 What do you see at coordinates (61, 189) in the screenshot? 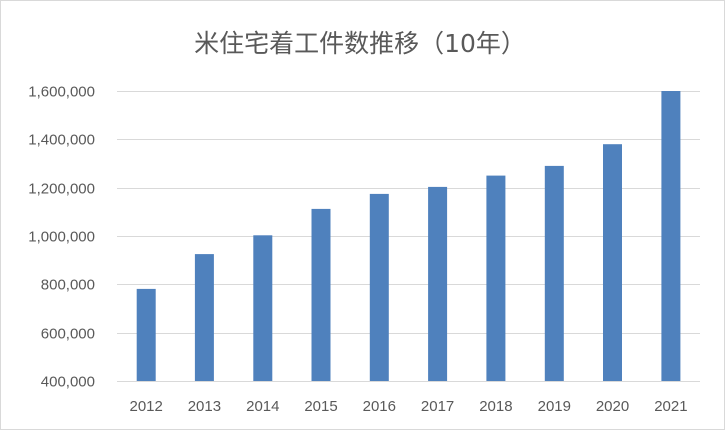
I see `y-tick-label: 1,200,000` at bounding box center [61, 189].